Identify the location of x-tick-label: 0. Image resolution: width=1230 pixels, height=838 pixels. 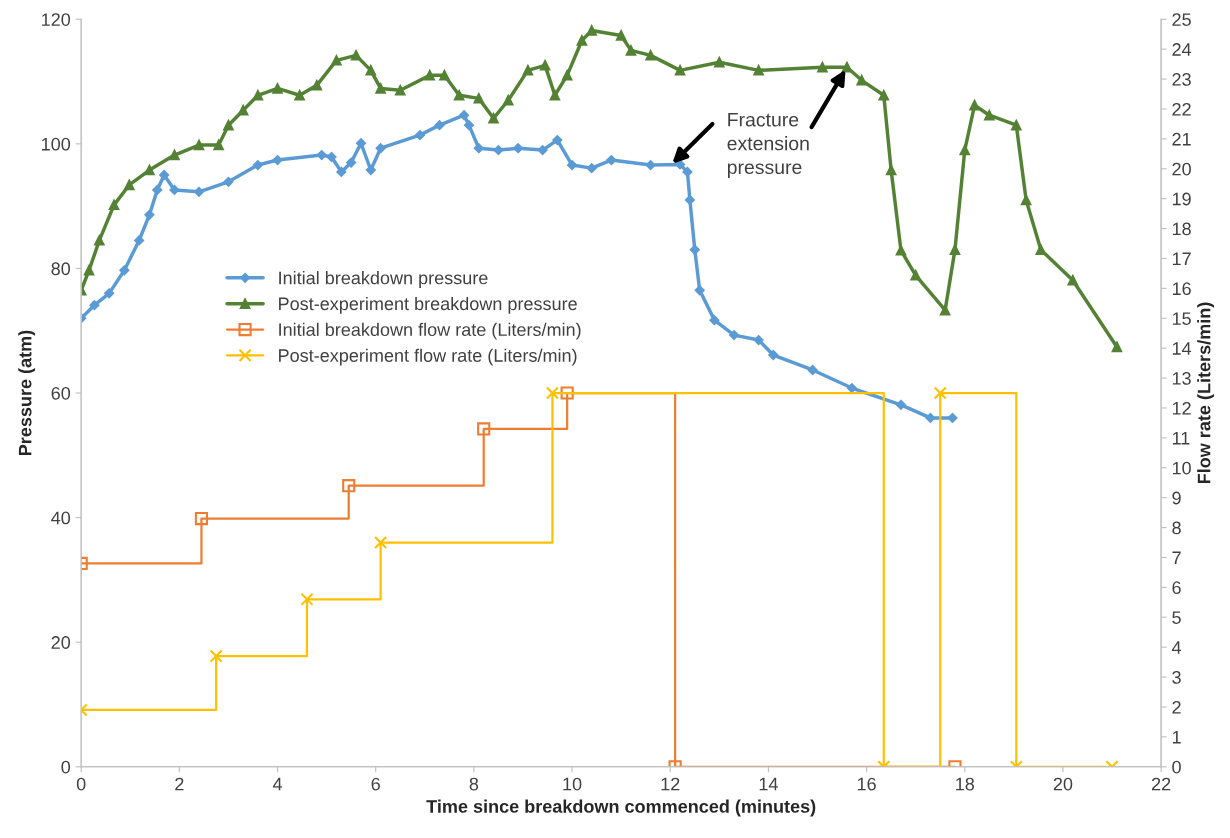
(81, 784).